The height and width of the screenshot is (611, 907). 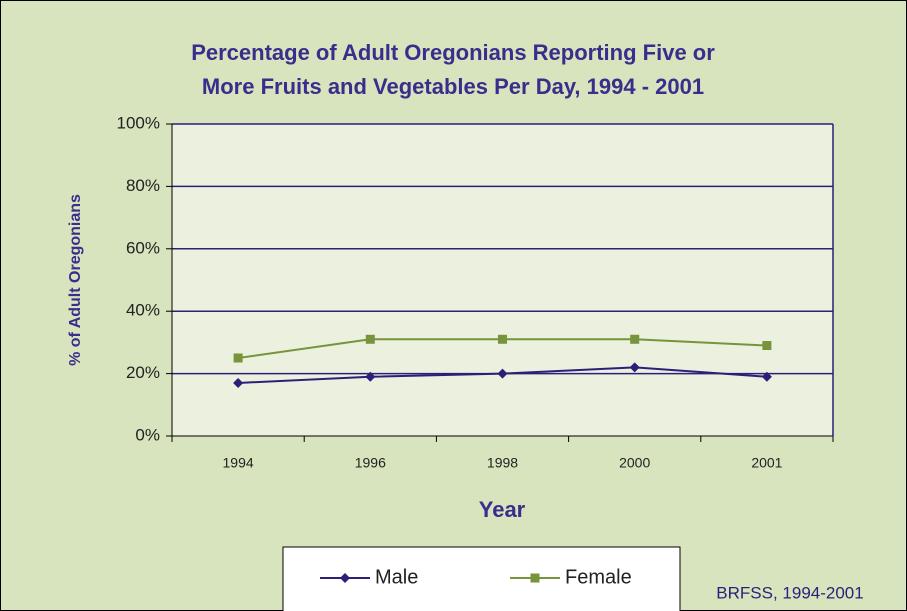 What do you see at coordinates (143, 185) in the screenshot?
I see `y-tick-label: 80%` at bounding box center [143, 185].